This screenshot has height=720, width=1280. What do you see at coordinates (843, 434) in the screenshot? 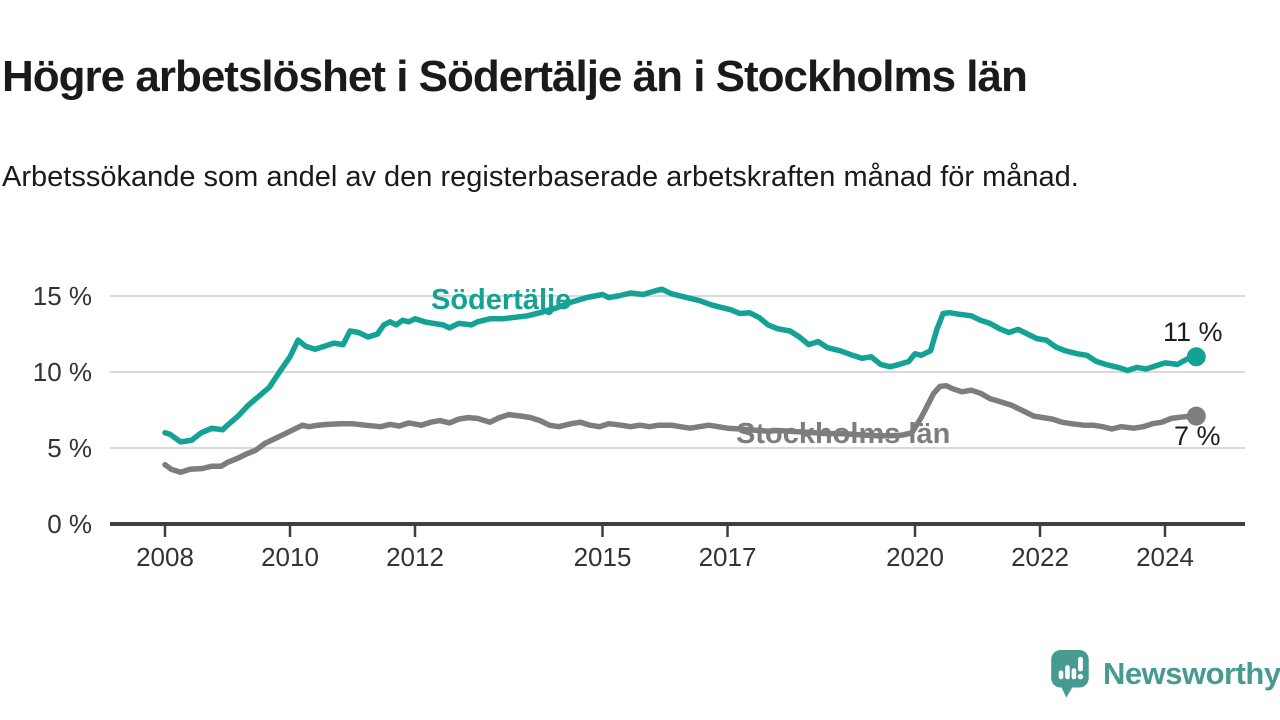
I see `stockholm-series-label: Stockholms län` at bounding box center [843, 434].